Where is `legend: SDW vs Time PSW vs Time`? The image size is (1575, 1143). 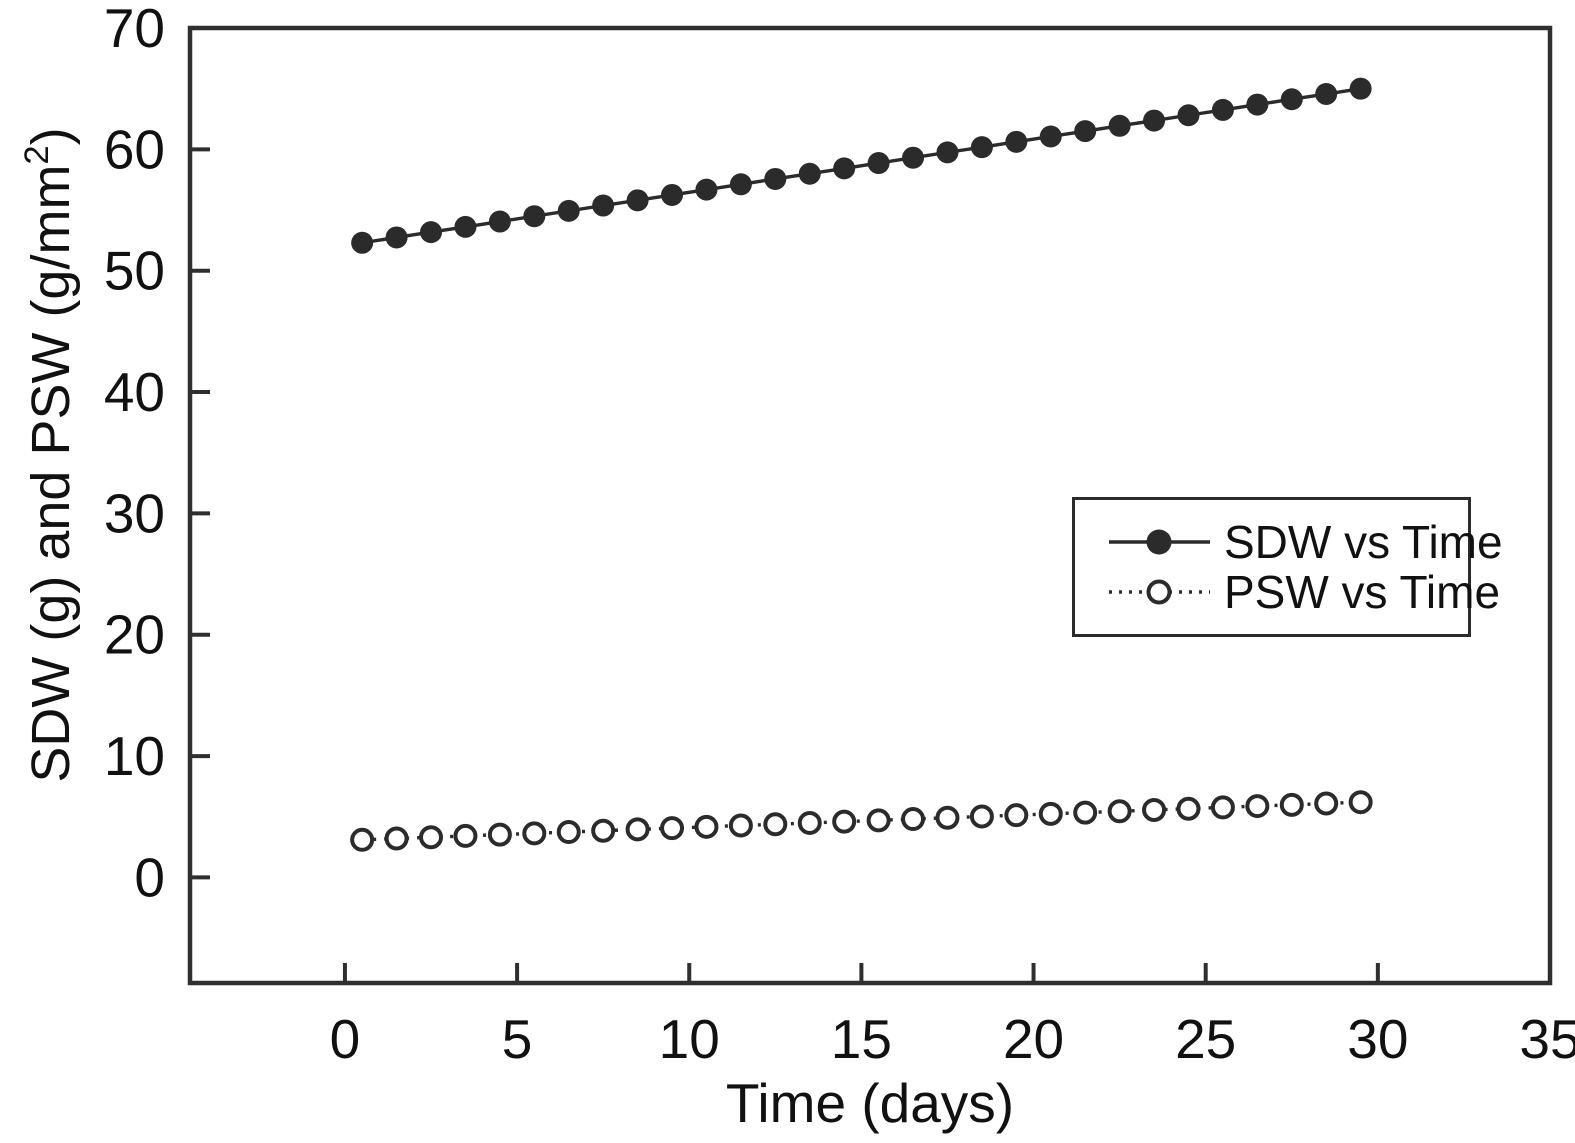 legend: SDW vs Time PSW vs Time is located at coordinates (1287, 567).